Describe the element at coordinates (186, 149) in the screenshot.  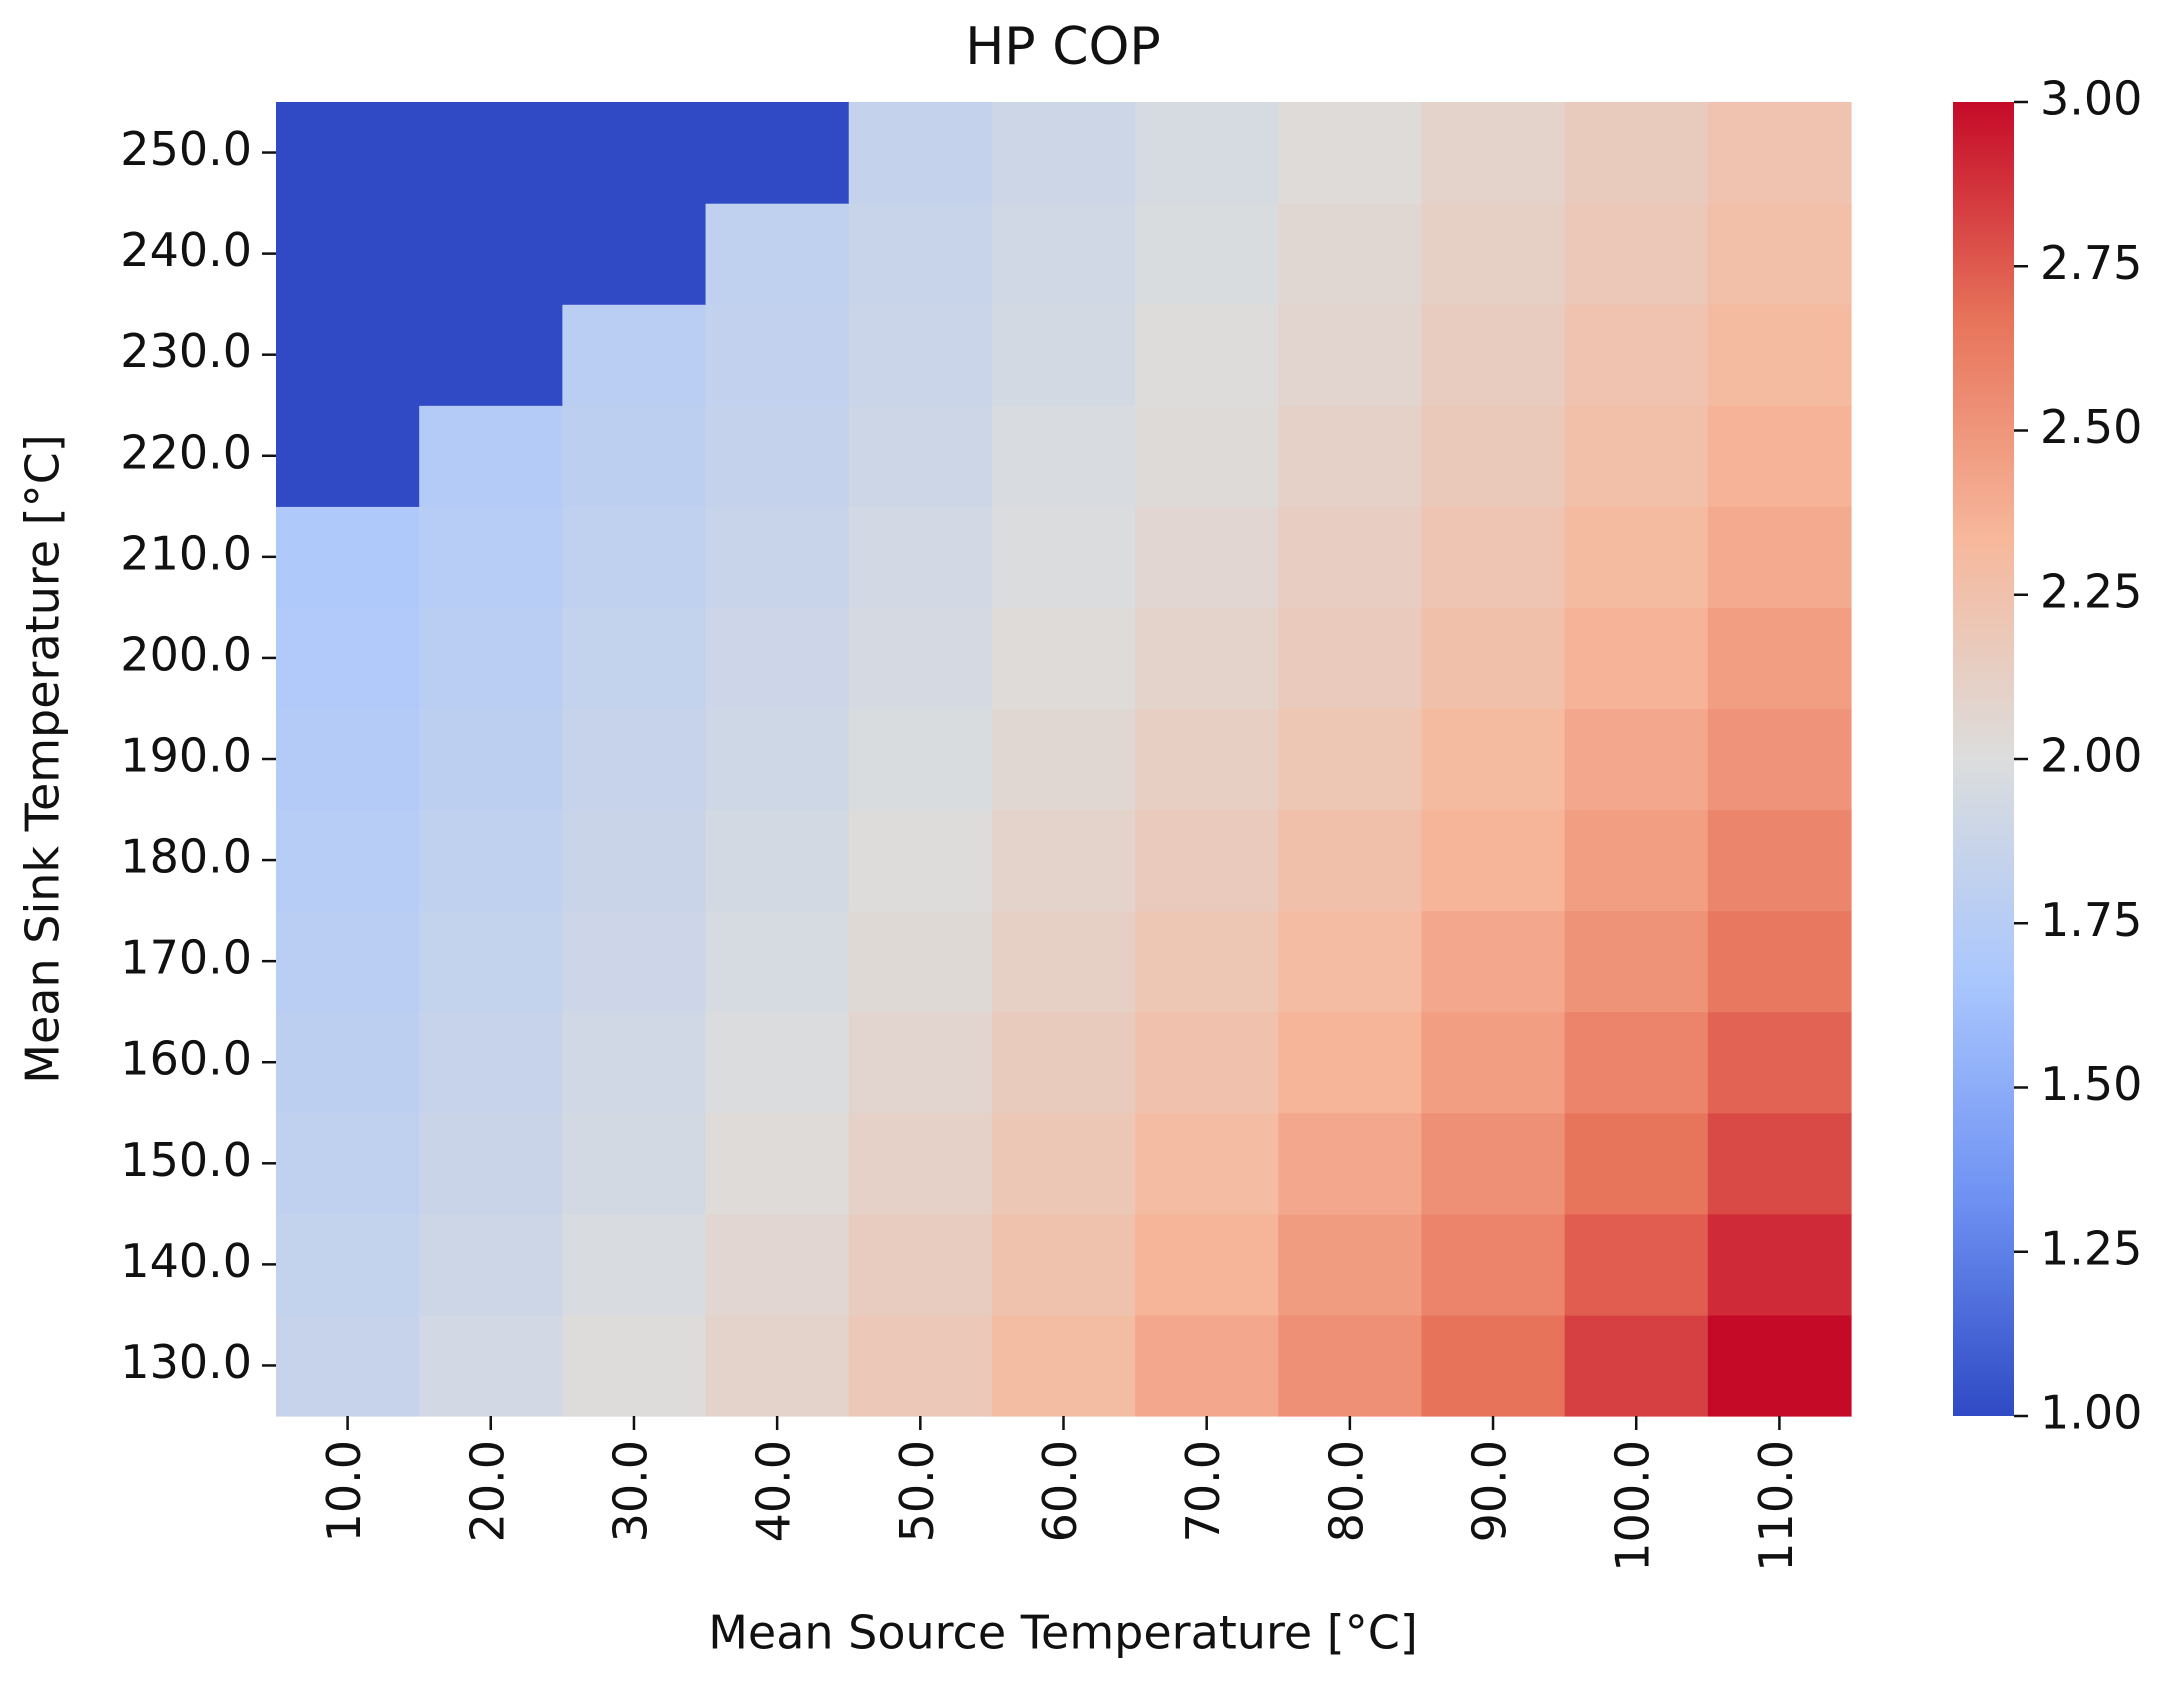
I see `y-tick-label: 250.0` at that location.